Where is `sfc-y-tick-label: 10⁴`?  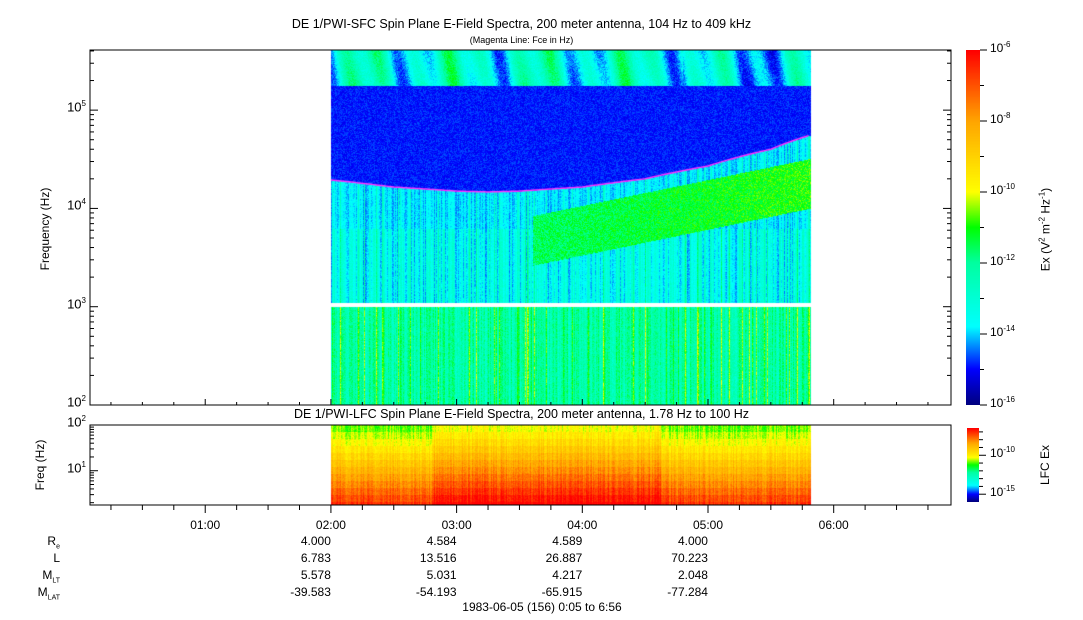 sfc-y-tick-label: 10⁴ is located at coordinates (76, 205).